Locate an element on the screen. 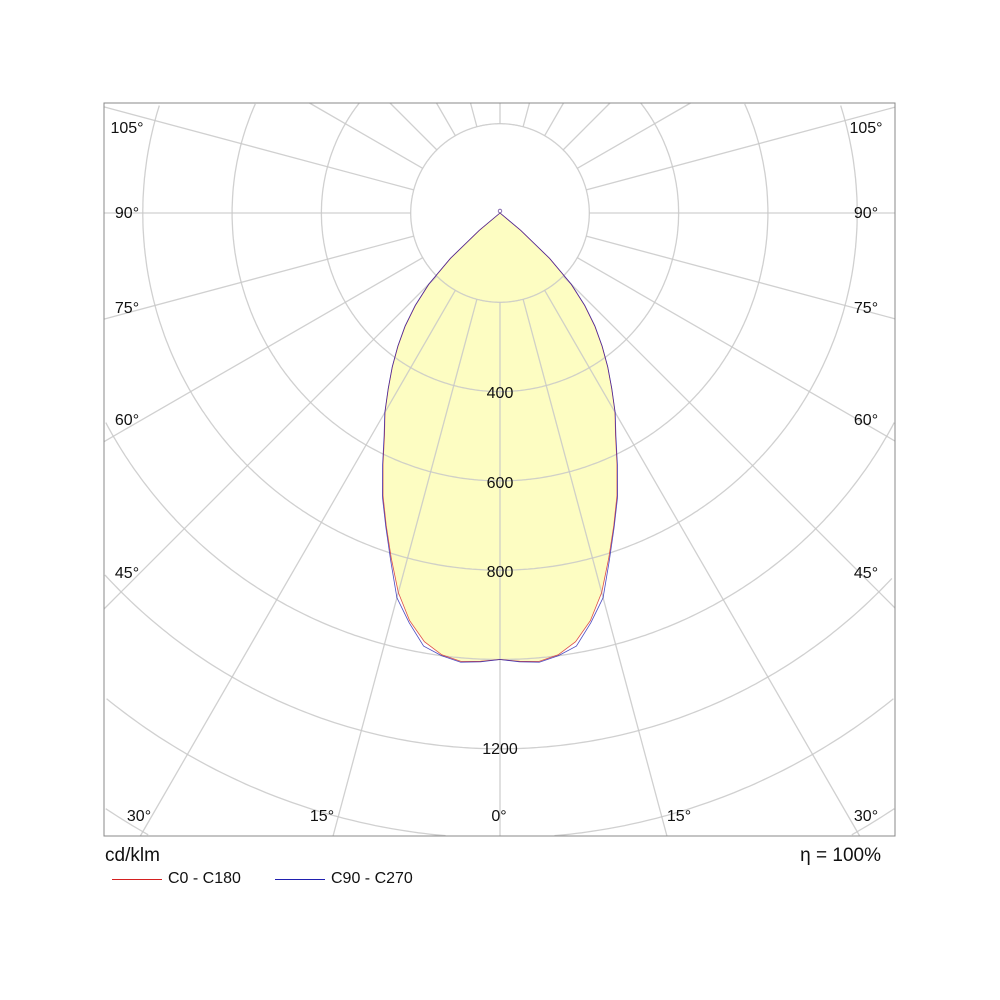  legend-label: C90 - C270 is located at coordinates (372, 878).